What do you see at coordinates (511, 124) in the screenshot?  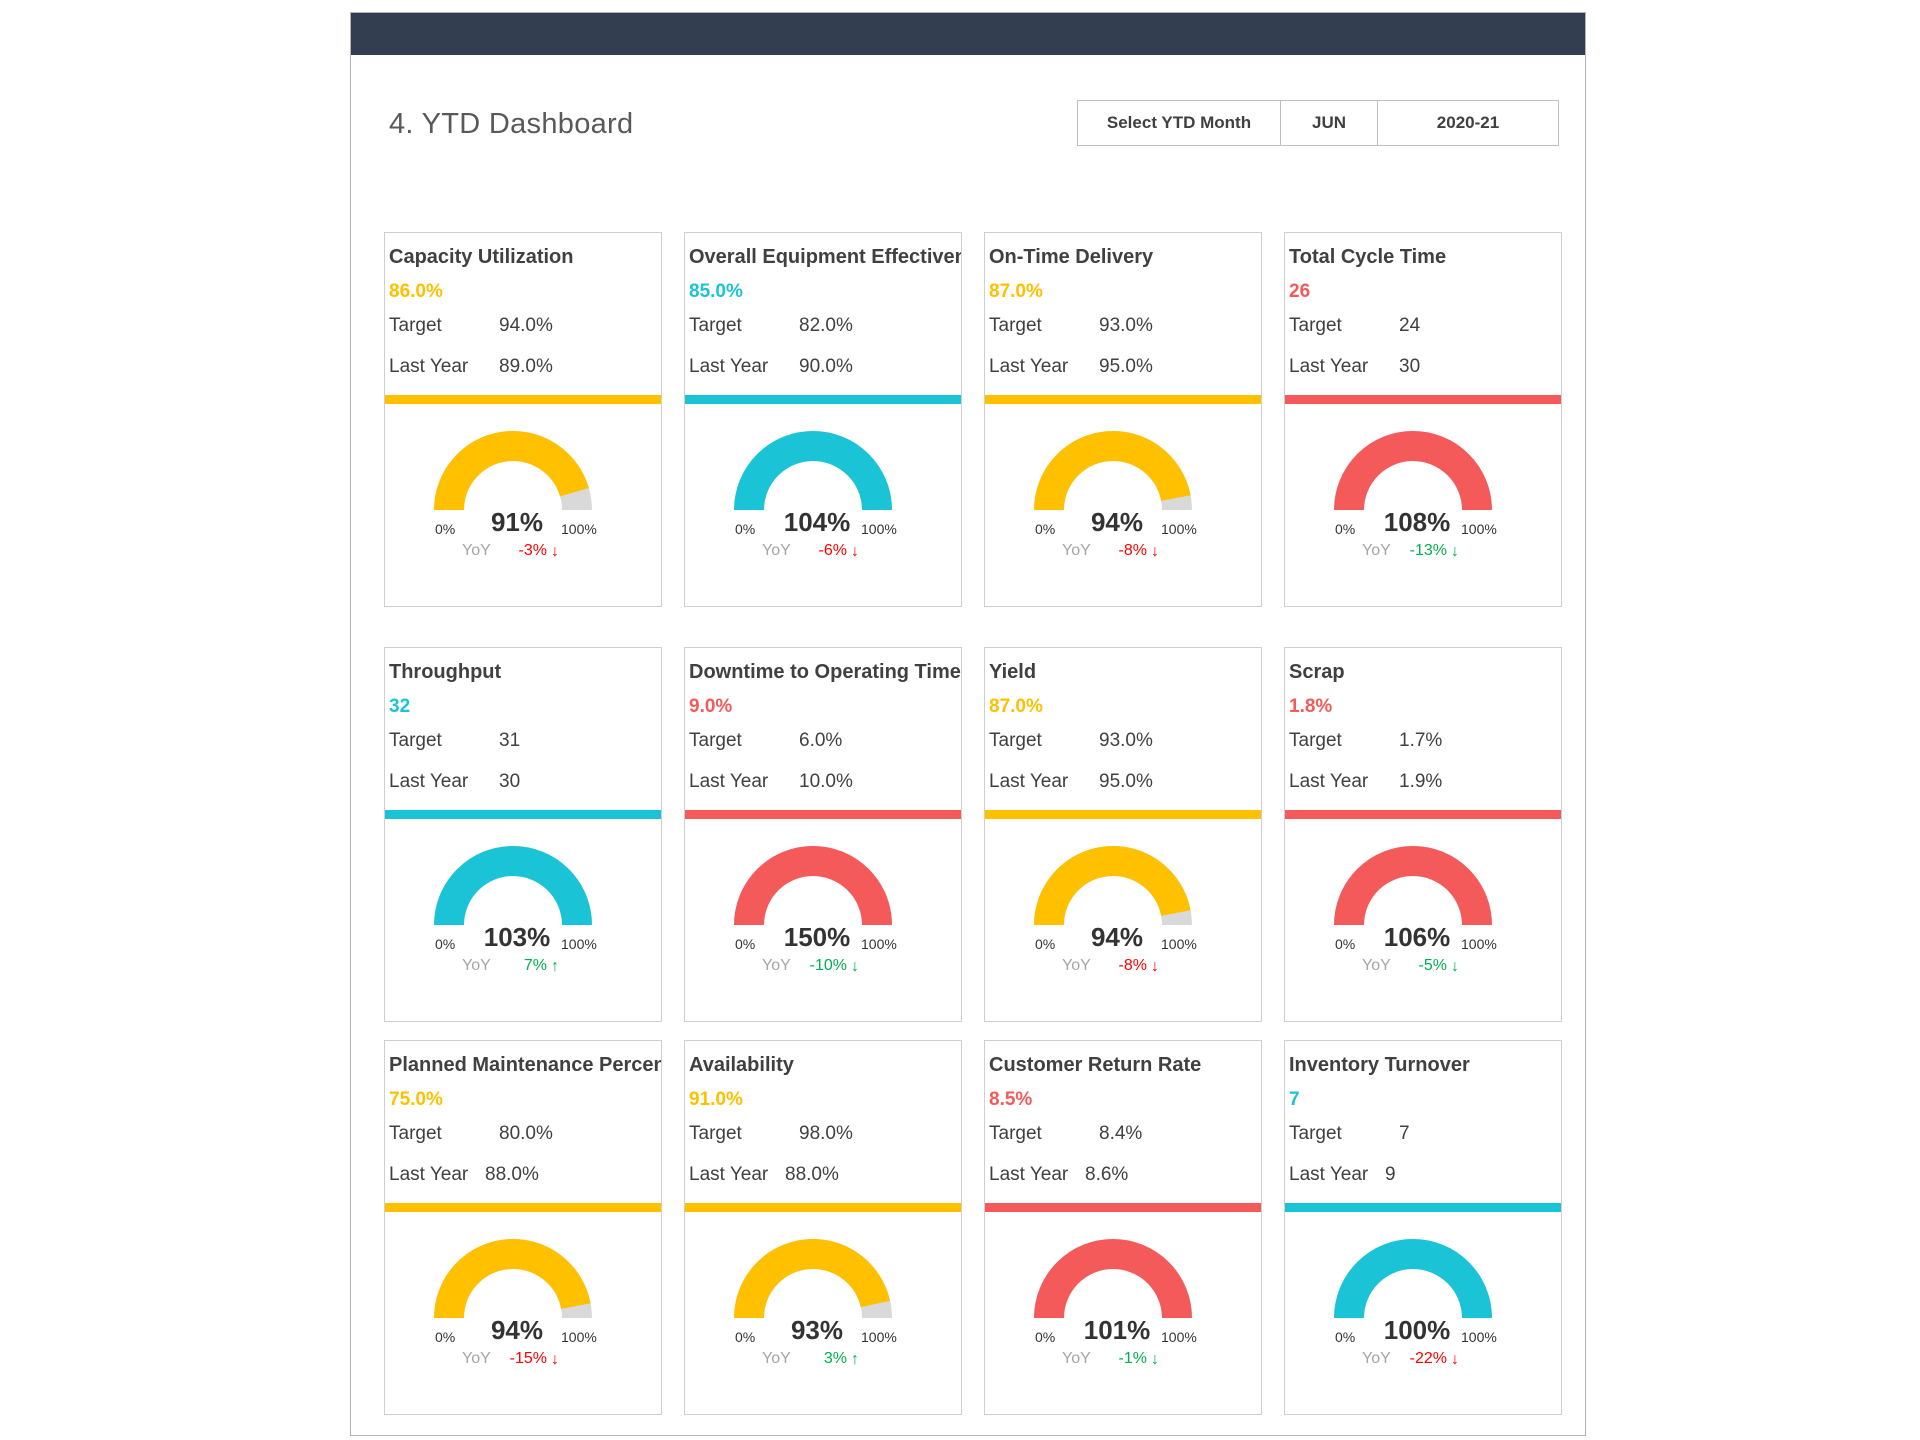 I see `page-title: 4. YTD Dashboard` at bounding box center [511, 124].